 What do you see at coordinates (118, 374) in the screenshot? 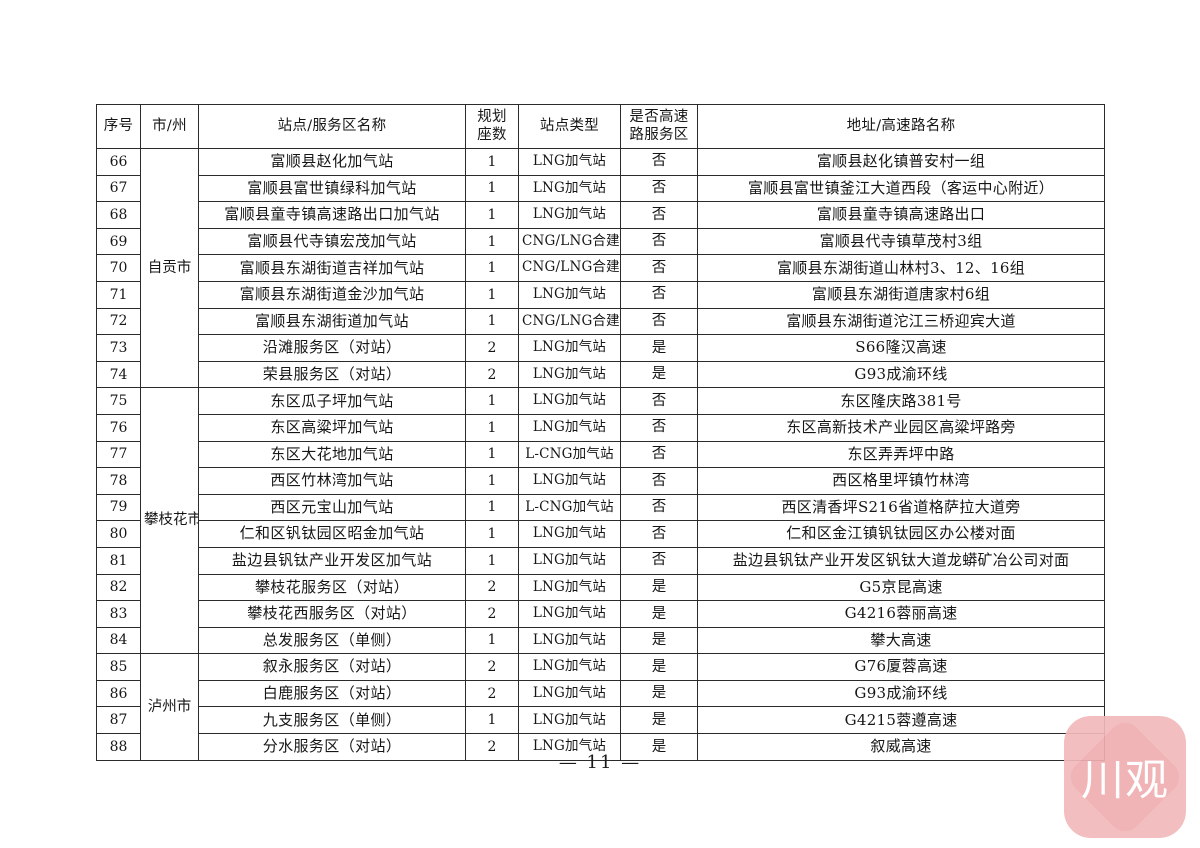
I see `cell-sequence-number: 74` at bounding box center [118, 374].